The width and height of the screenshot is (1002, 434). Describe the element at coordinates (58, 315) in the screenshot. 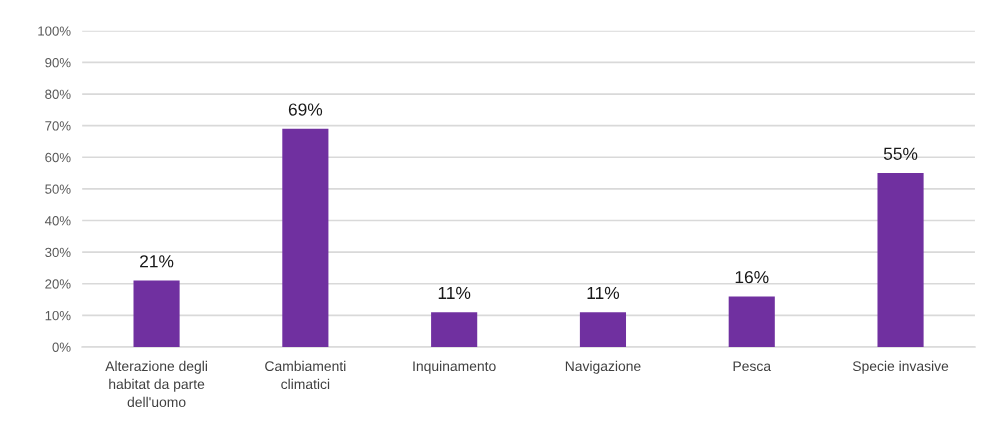

I see `y-tick-label: 10%` at that location.